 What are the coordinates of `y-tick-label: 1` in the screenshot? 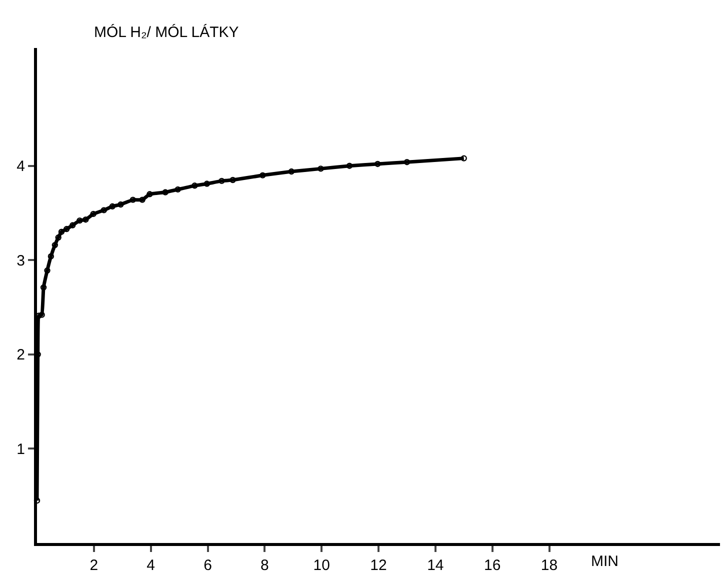 It's located at (20, 449).